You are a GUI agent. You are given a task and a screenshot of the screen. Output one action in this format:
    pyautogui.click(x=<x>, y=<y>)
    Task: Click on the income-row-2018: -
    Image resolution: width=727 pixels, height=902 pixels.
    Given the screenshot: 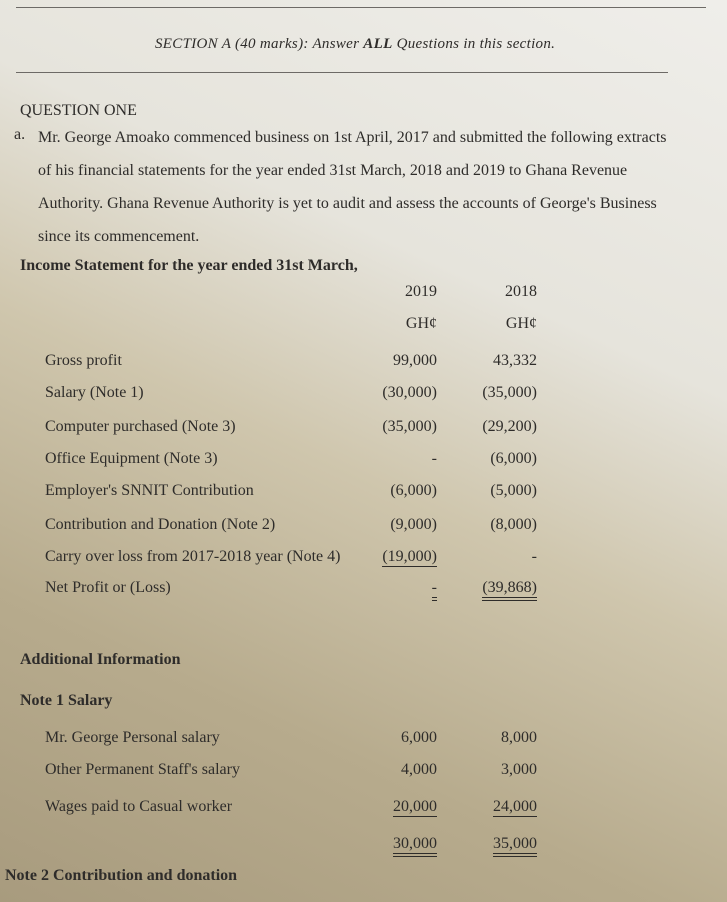 What is the action you would take?
    pyautogui.click(x=534, y=556)
    